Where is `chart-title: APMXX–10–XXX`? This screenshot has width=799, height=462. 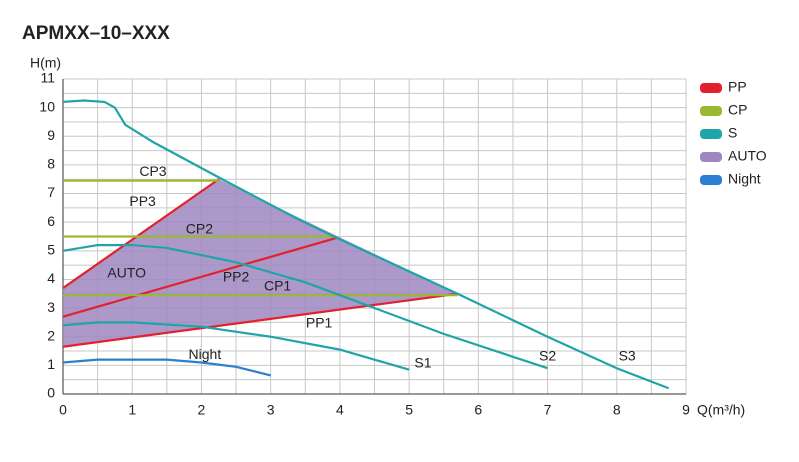
chart-title: APMXX–10–XXX is located at coordinates (96, 33).